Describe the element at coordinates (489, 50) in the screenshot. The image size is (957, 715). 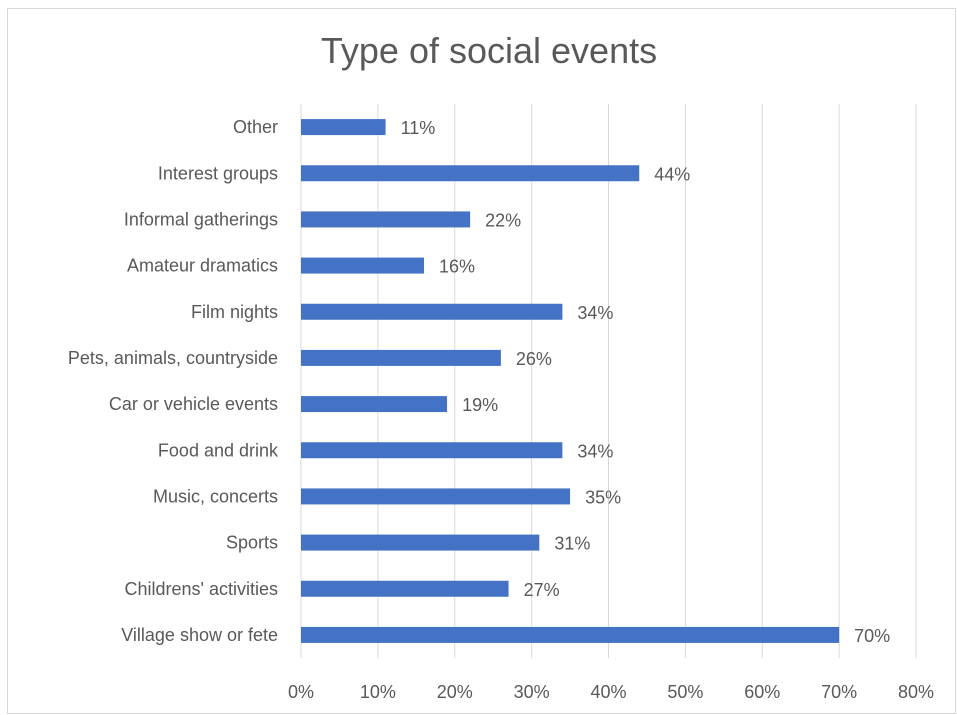
I see `chart-title: Type of social events` at that location.